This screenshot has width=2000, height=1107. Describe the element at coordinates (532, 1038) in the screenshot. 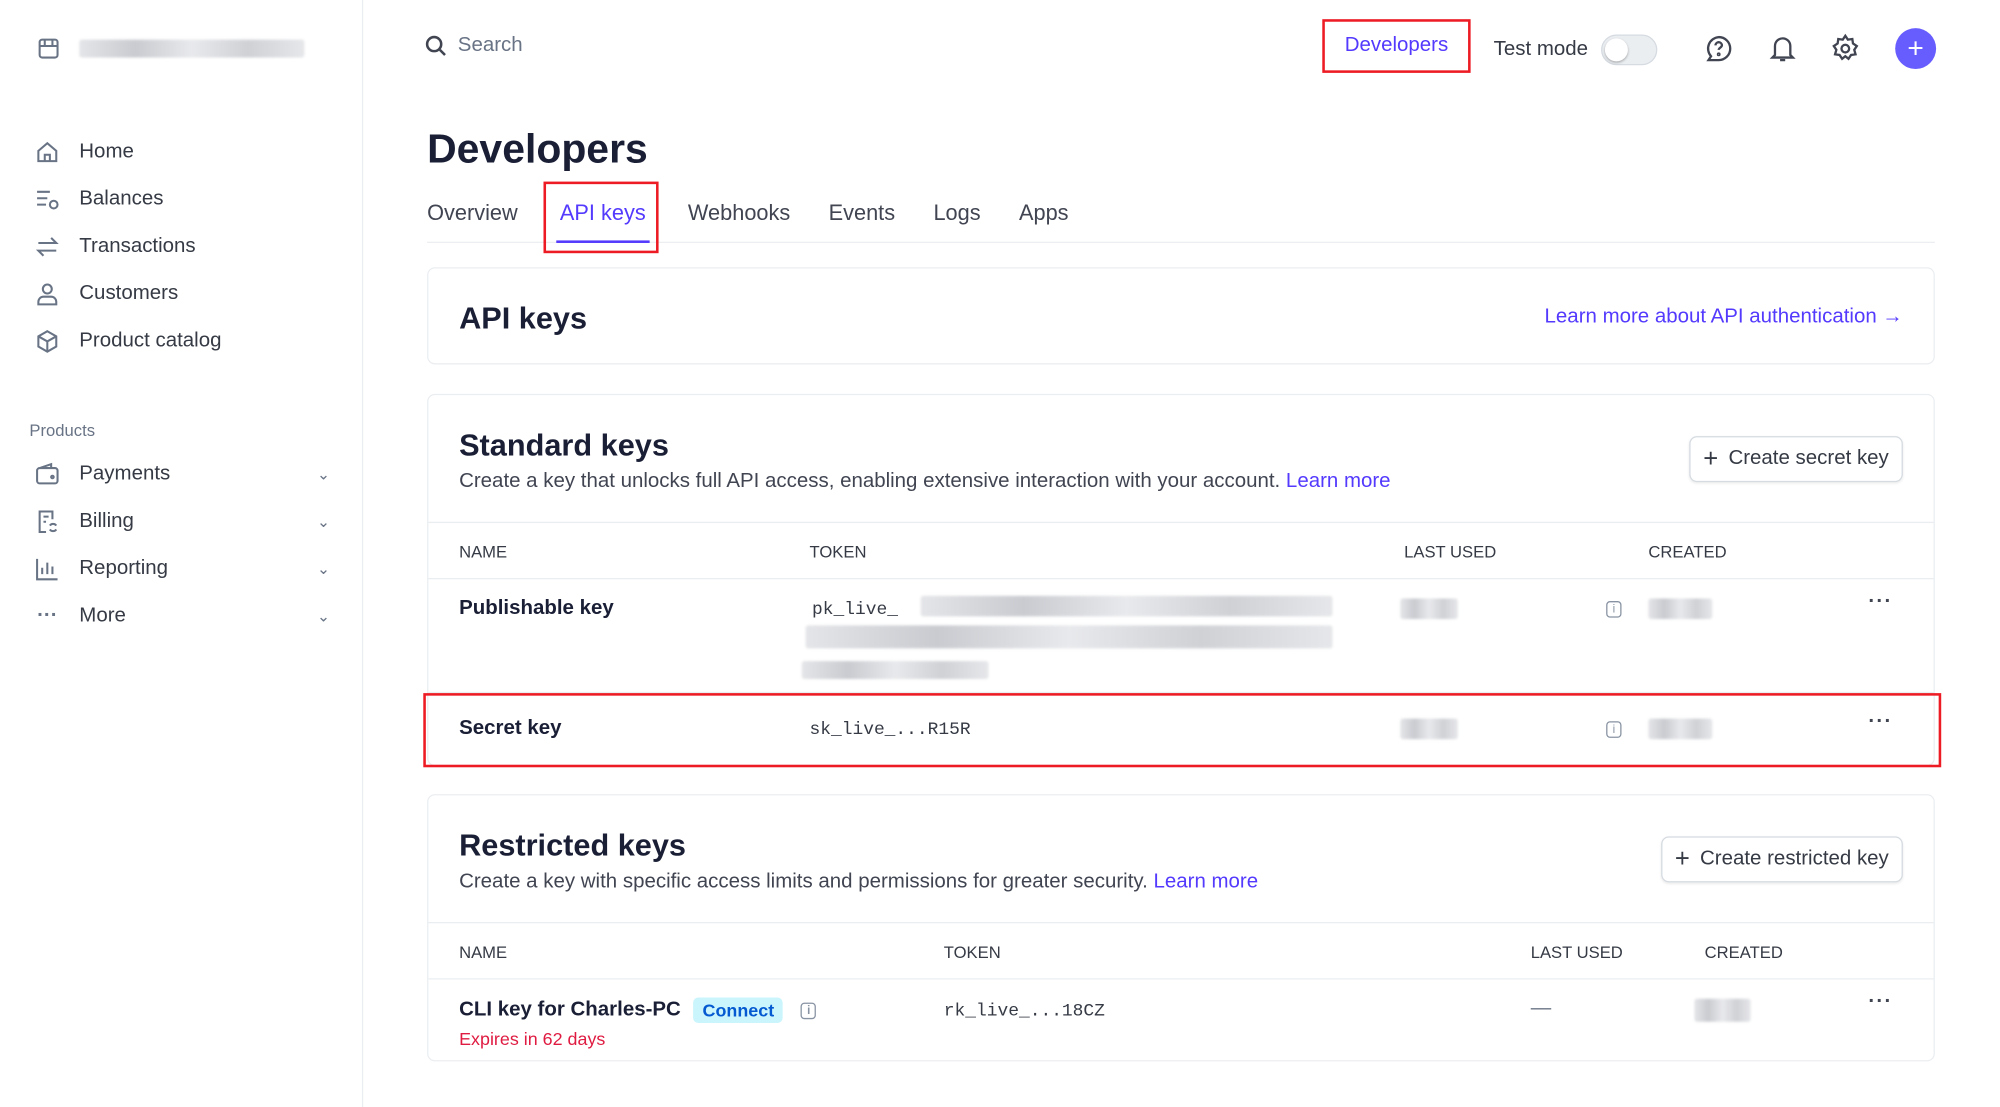

I see `expiry-text: Expires in 62 days` at that location.